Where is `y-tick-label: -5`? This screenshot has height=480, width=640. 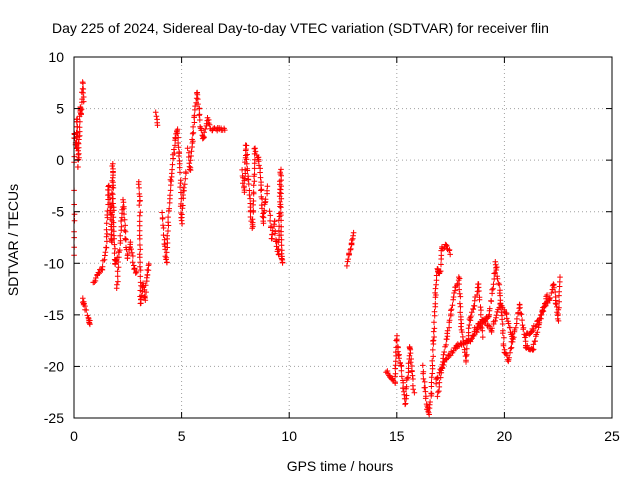
y-tick-label: -5 is located at coordinates (58, 212).